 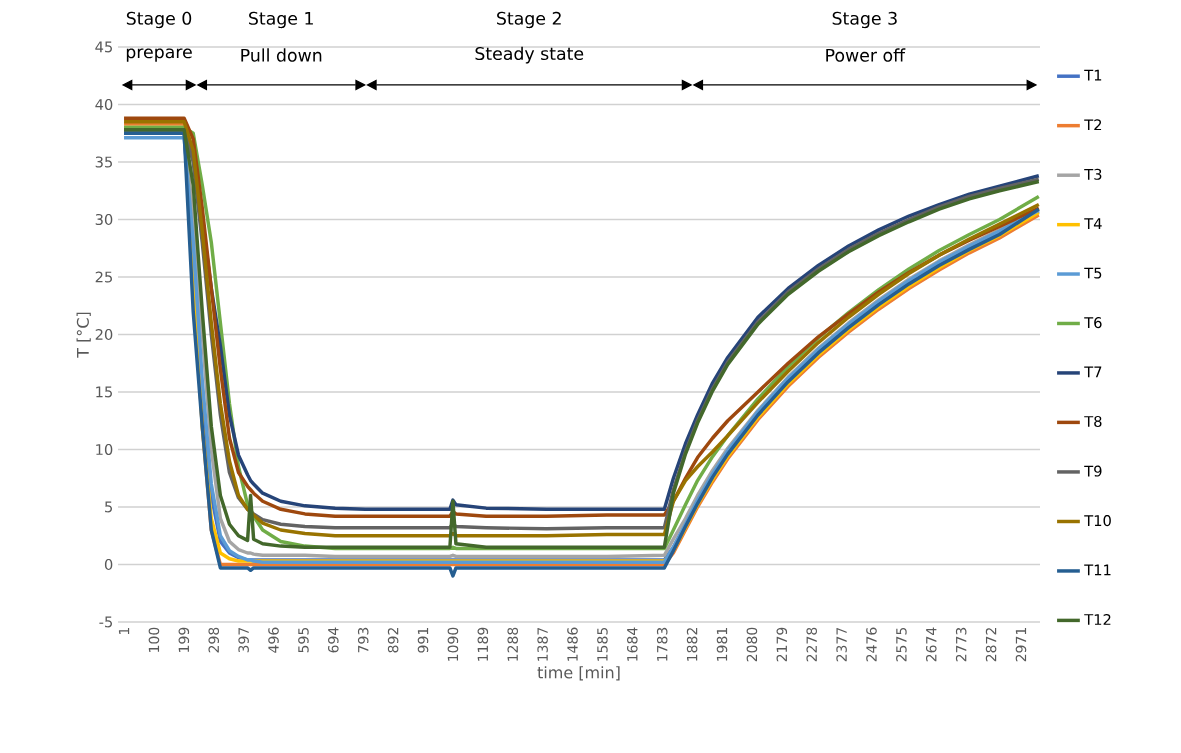 I want to click on legend-label: T9, so click(x=1093, y=471).